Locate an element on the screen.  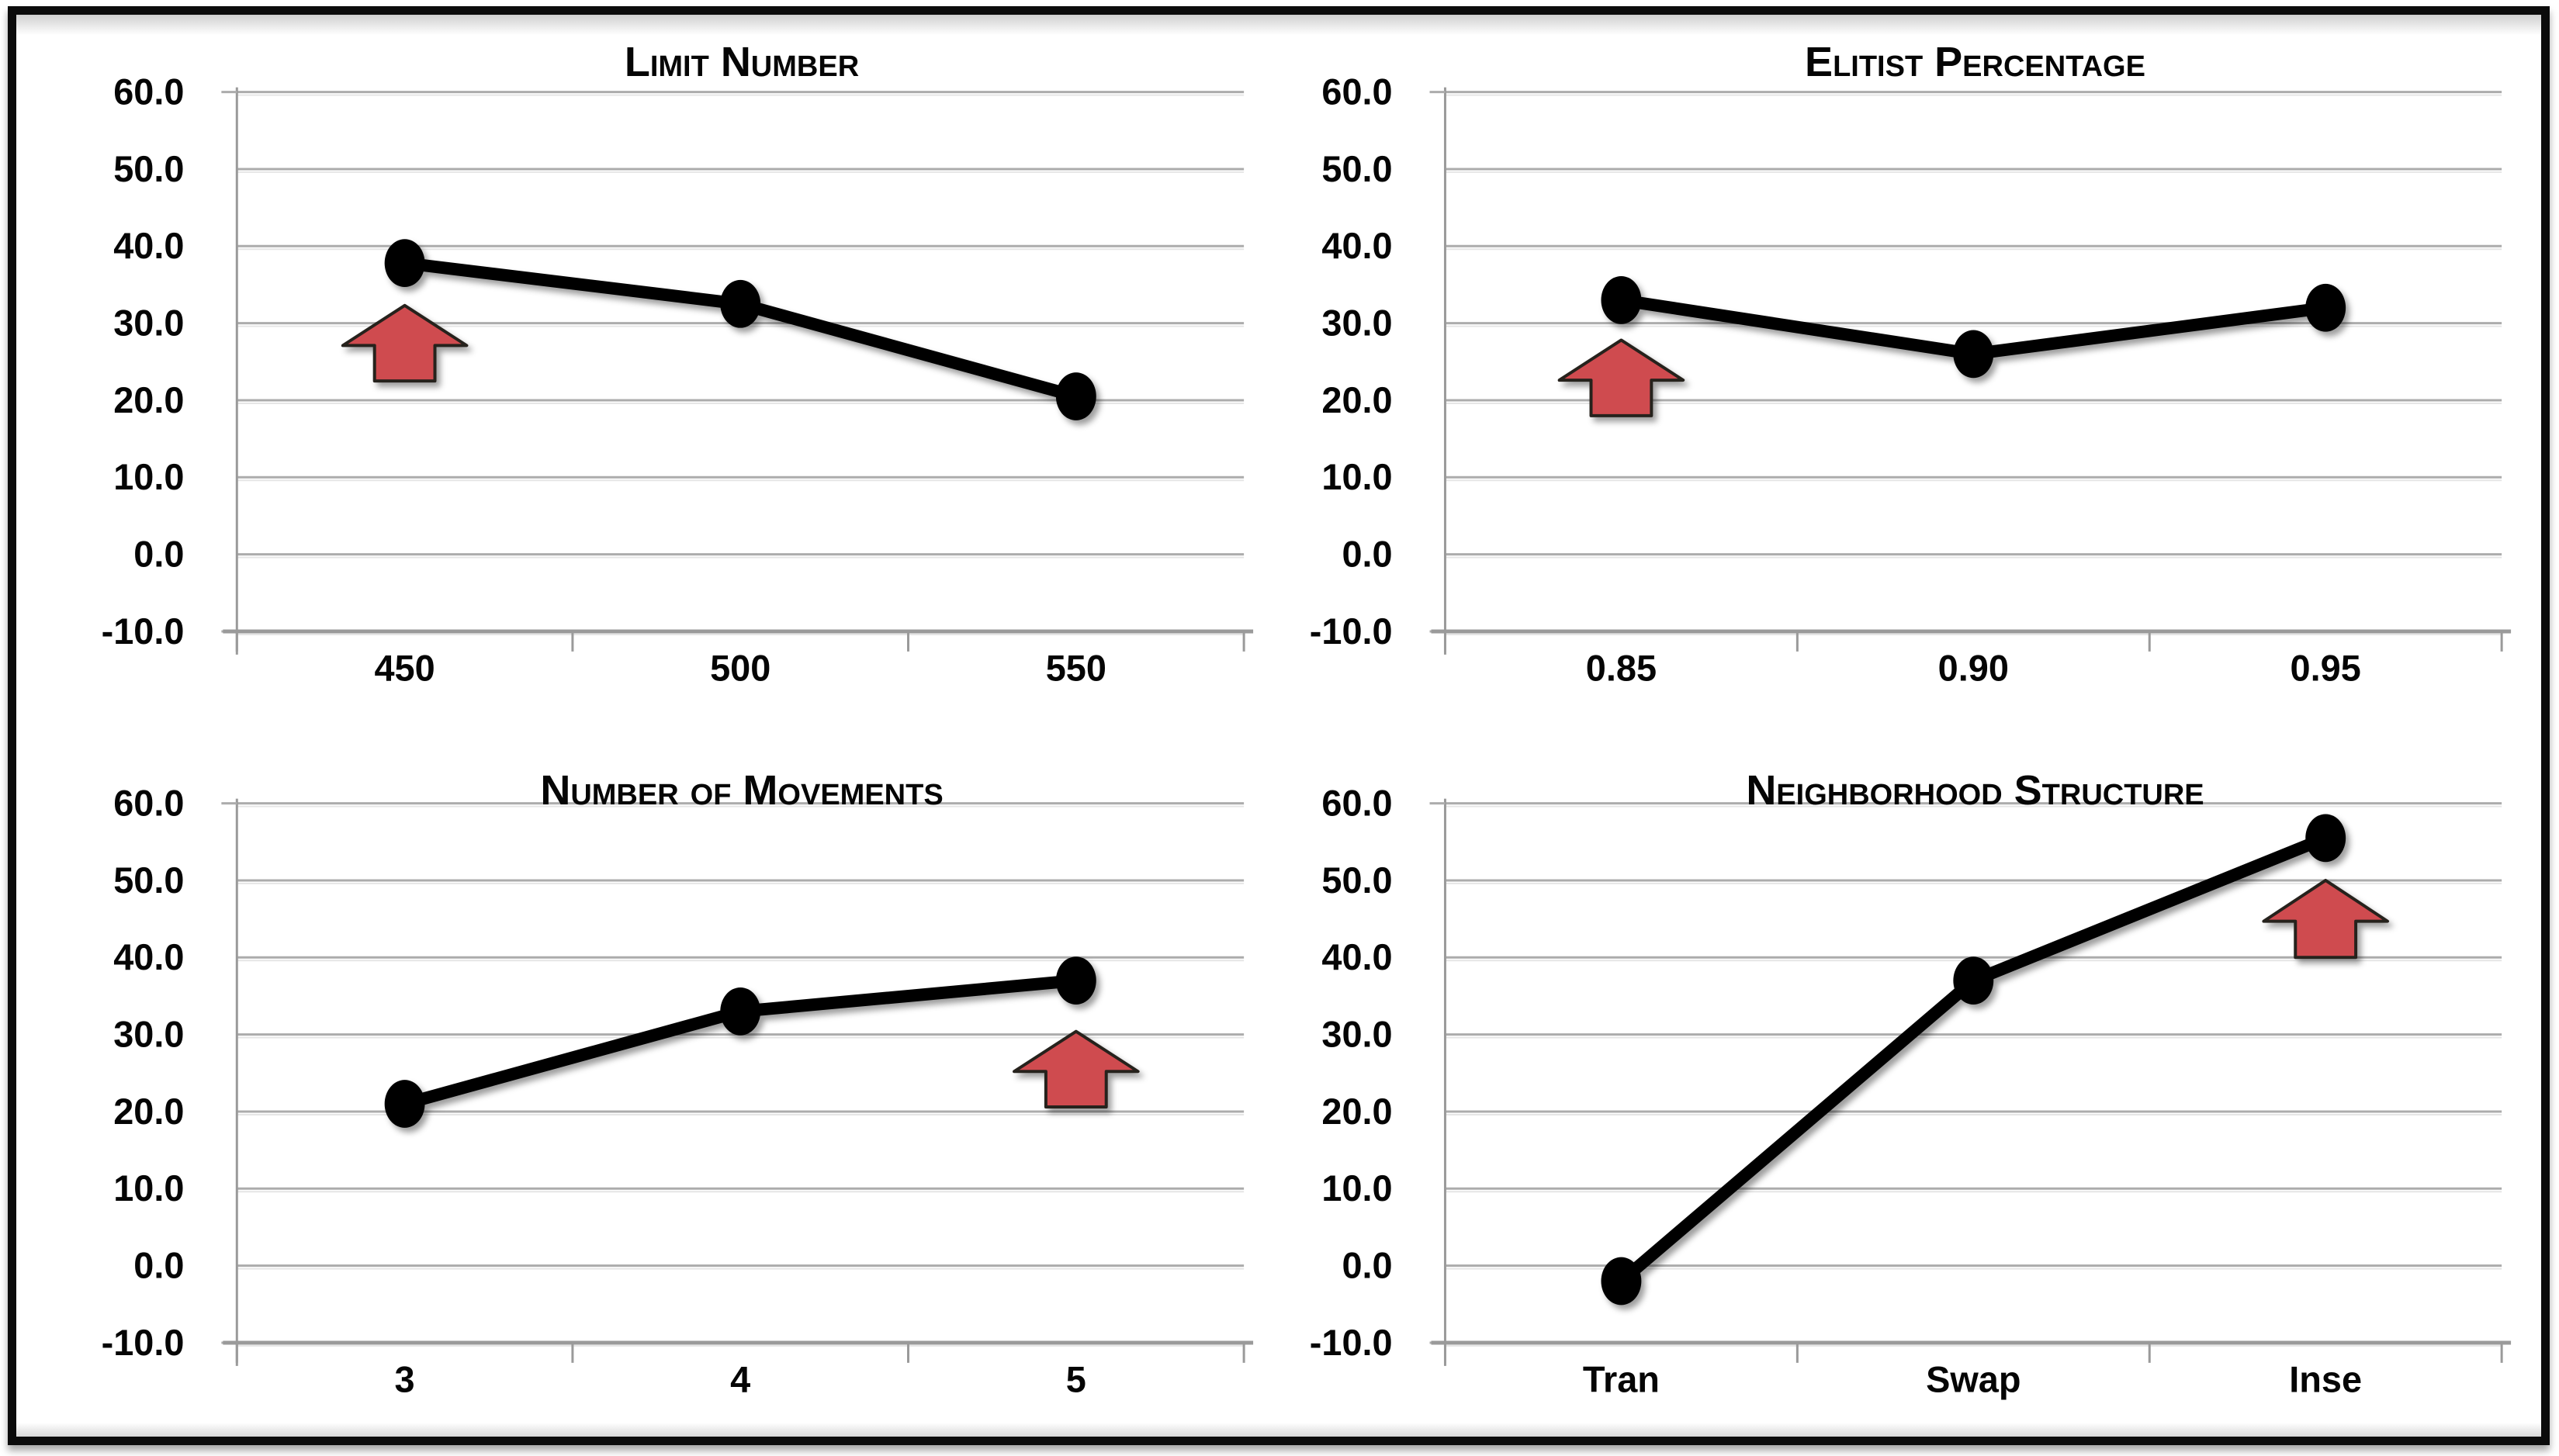
x-tick-label: 0.90 is located at coordinates (1973, 668).